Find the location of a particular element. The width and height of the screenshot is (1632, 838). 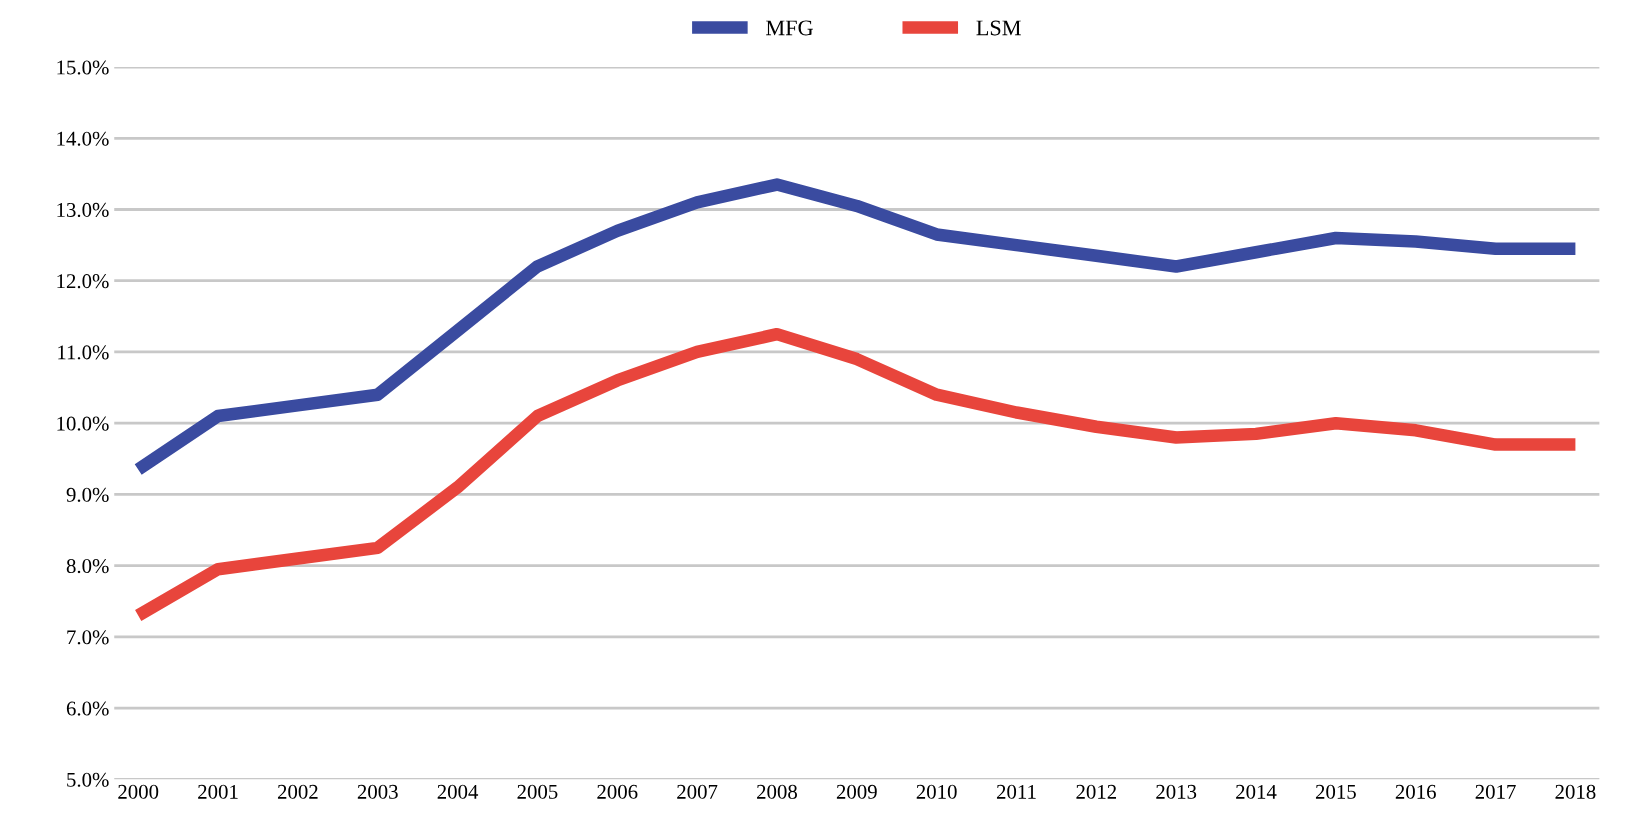

x-tick-label: 2004 is located at coordinates (458, 791).